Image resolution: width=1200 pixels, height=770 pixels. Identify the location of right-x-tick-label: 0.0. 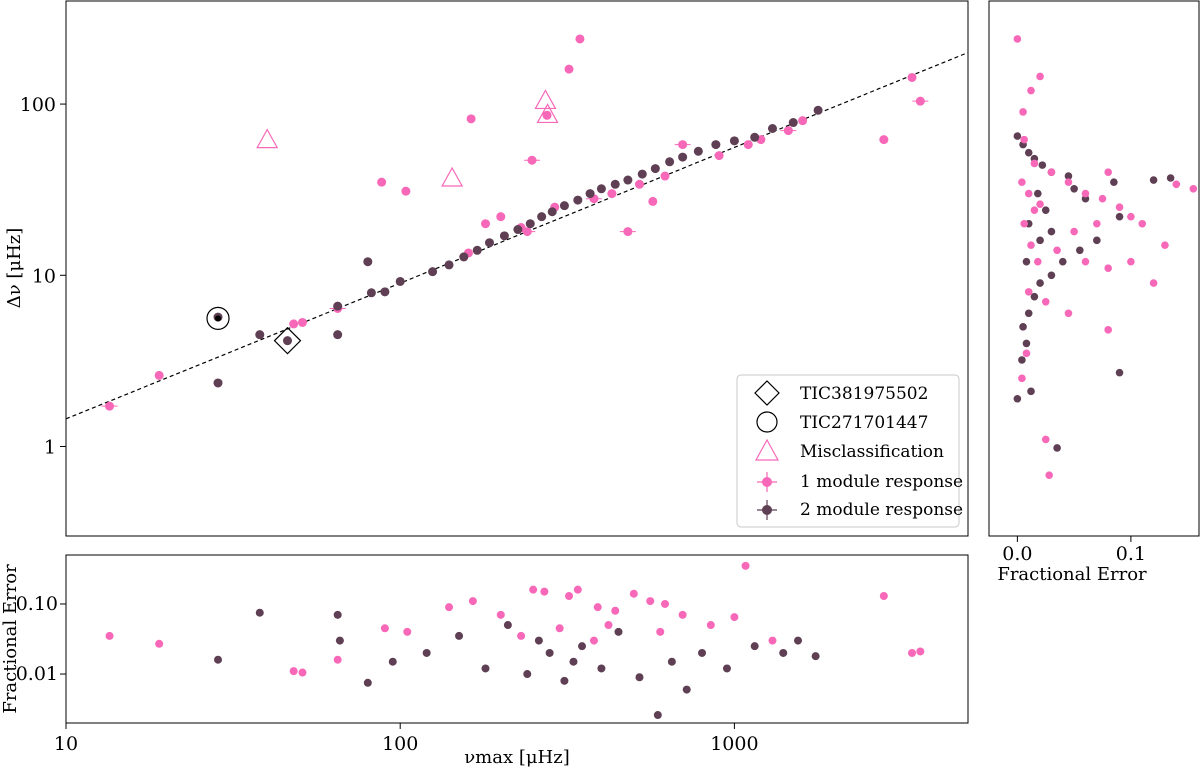
(1017, 554).